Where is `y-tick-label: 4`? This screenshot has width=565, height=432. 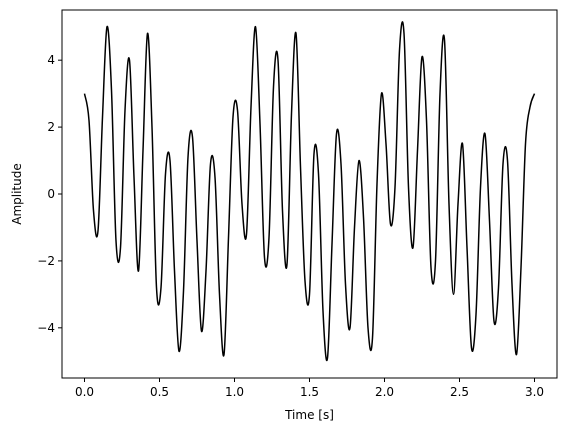
y-tick-label: 4 is located at coordinates (51, 60).